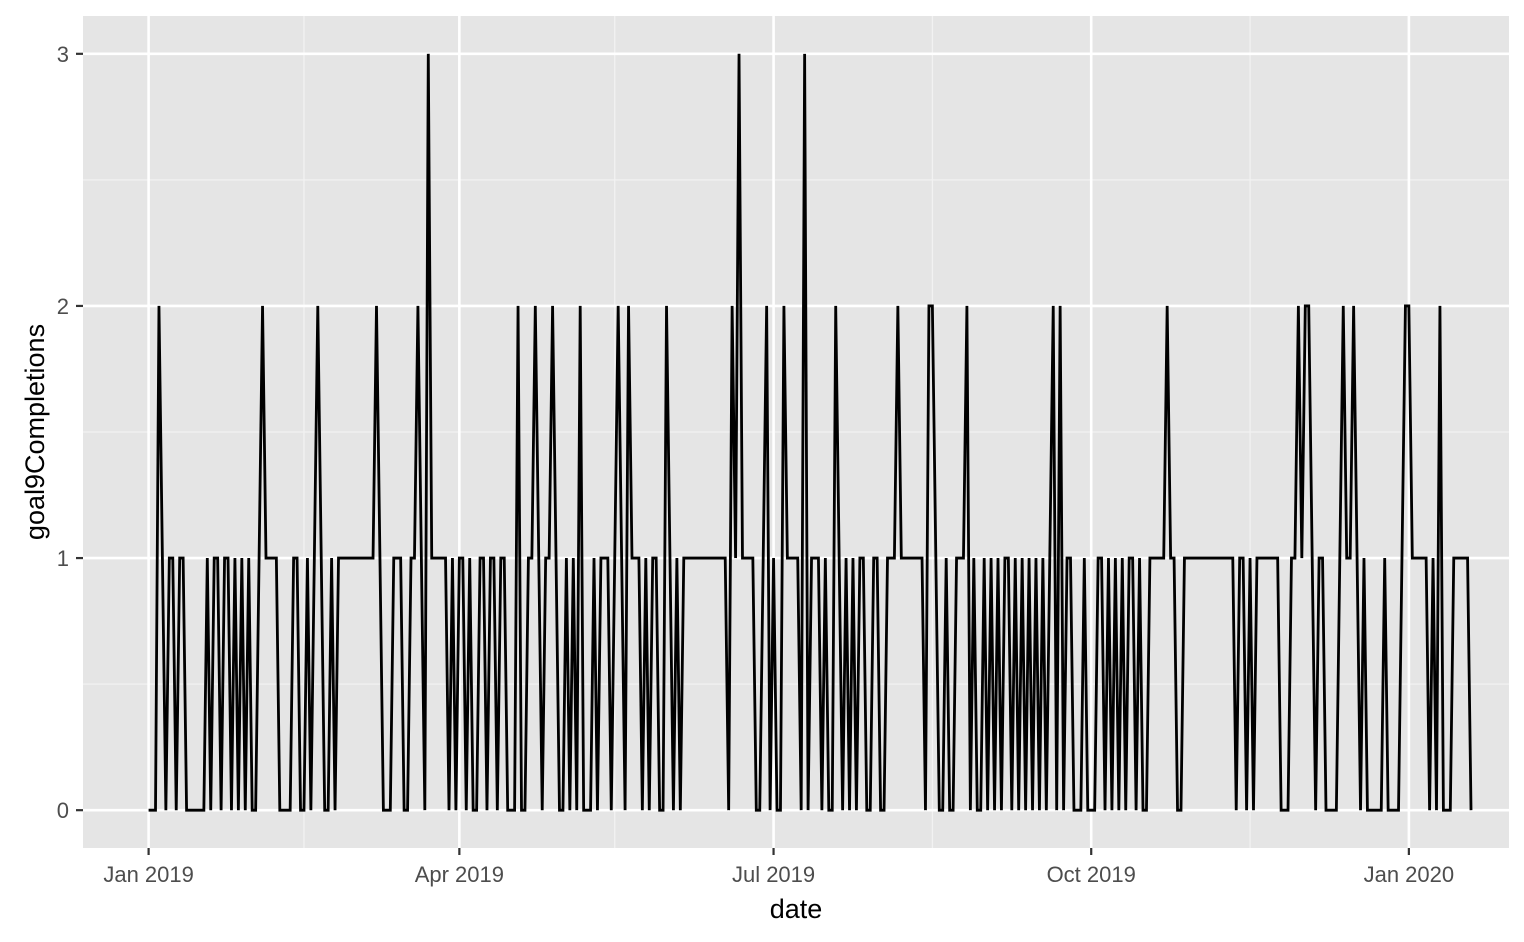  What do you see at coordinates (35, 432) in the screenshot?
I see `y-axis-title: goal9Completions` at bounding box center [35, 432].